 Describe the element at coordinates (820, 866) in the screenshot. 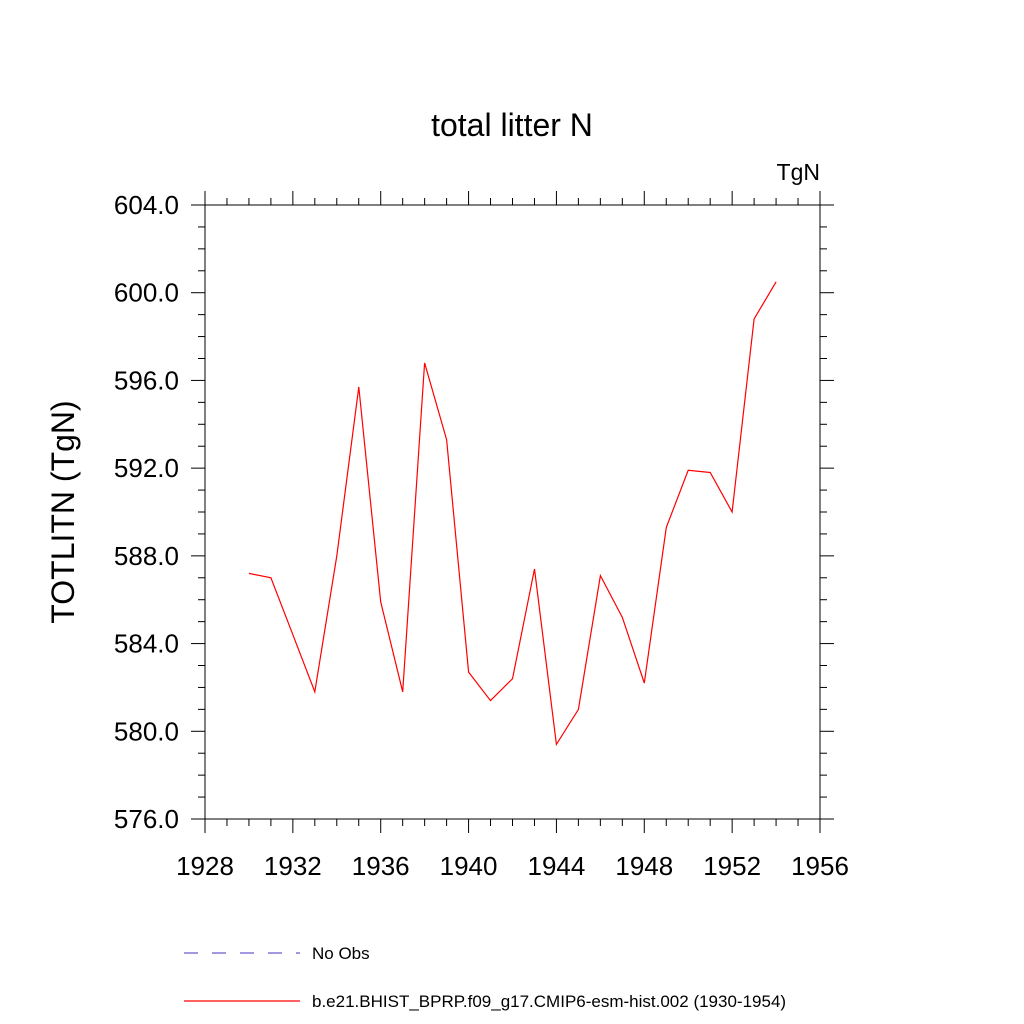

I see `x-tick-label: 1956` at that location.